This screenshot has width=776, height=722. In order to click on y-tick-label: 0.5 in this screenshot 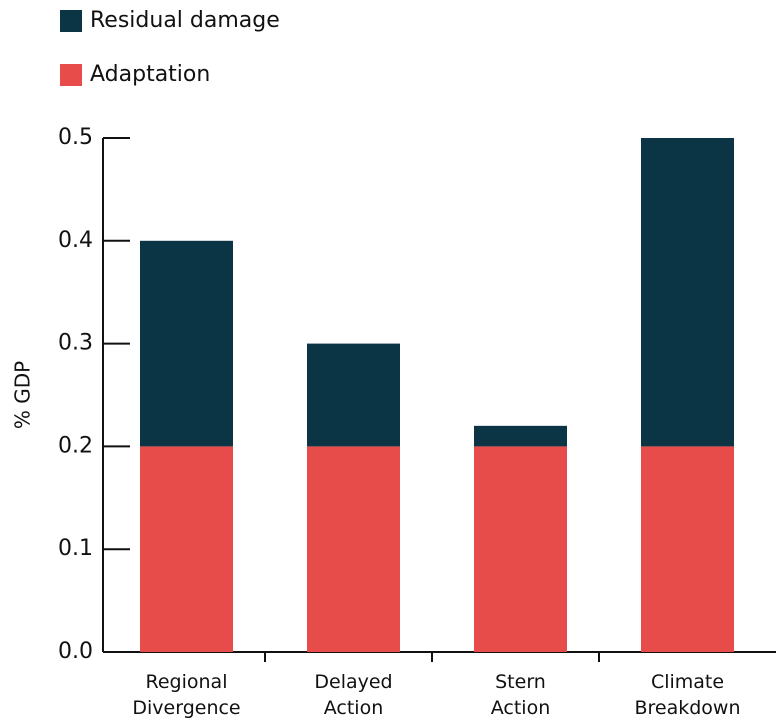, I will do `click(75, 137)`.